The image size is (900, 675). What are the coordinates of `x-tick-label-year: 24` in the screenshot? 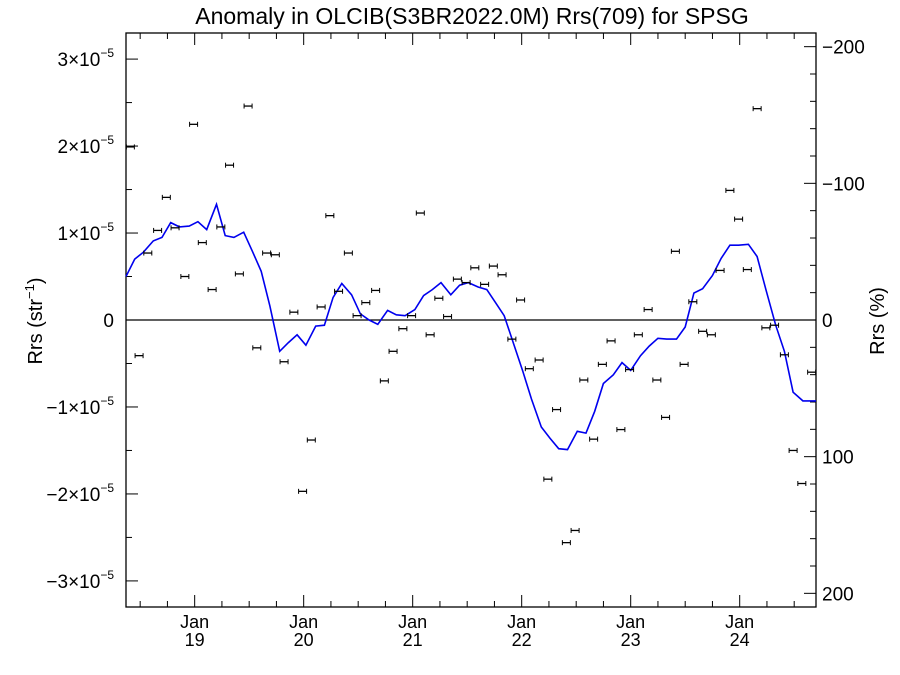 It's located at (740, 640).